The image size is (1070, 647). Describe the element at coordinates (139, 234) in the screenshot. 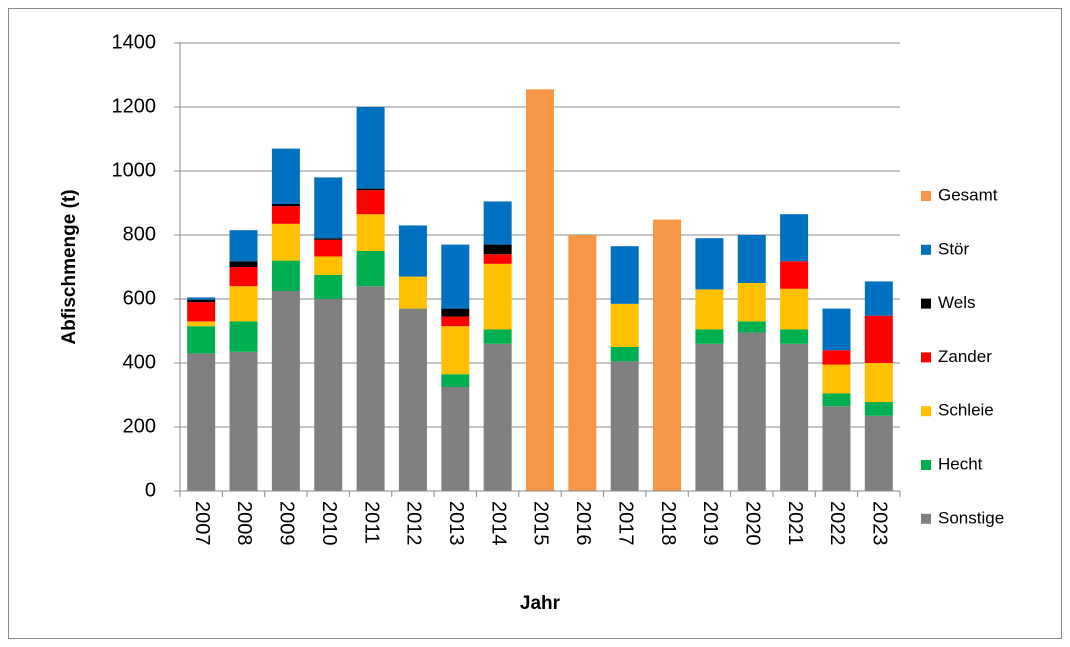

I see `y-tick-label: 800` at that location.